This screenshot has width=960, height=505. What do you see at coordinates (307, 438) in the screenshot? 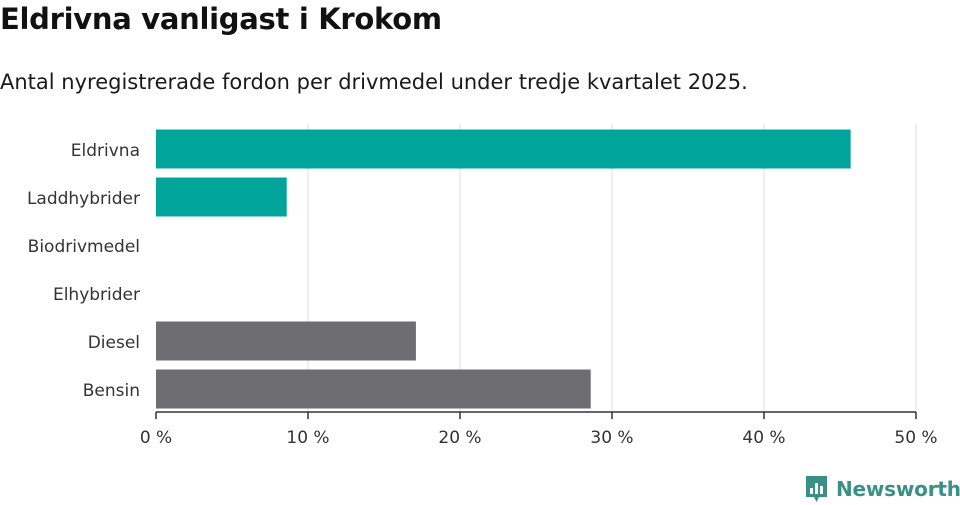
I see `x-tick-label-1: 10 %` at bounding box center [307, 438].